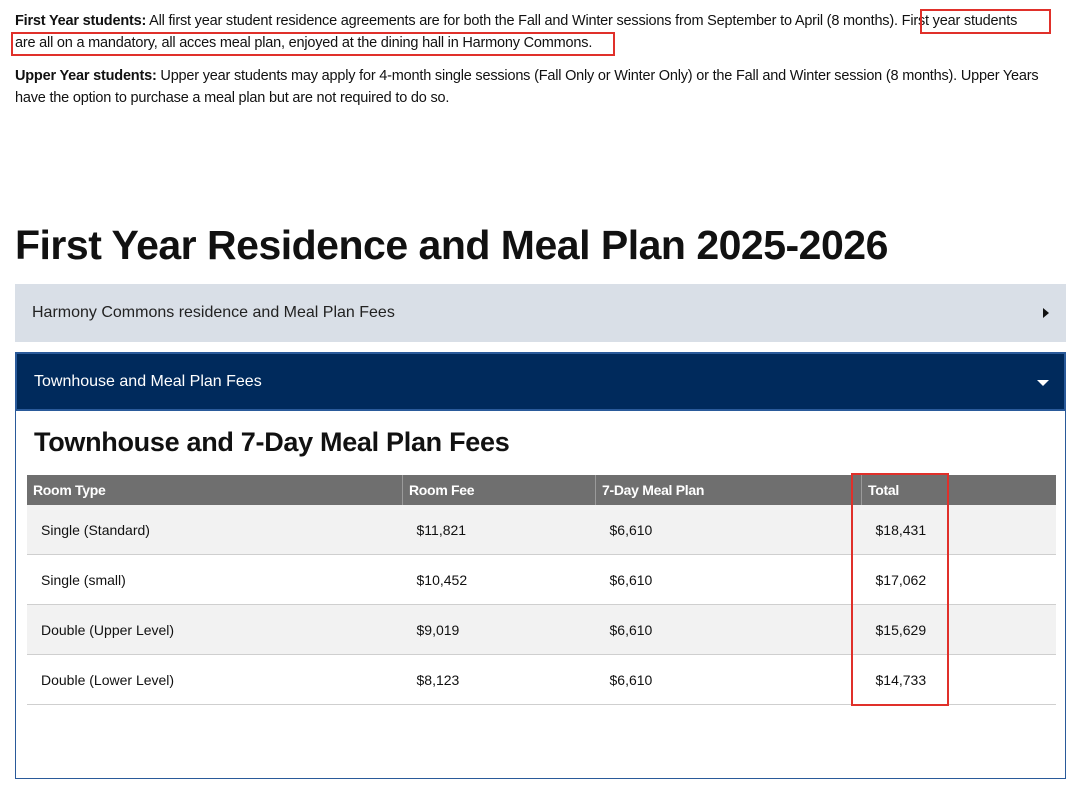 The width and height of the screenshot is (1080, 788). What do you see at coordinates (958, 629) in the screenshot?
I see `cell-total: $15,629` at bounding box center [958, 629].